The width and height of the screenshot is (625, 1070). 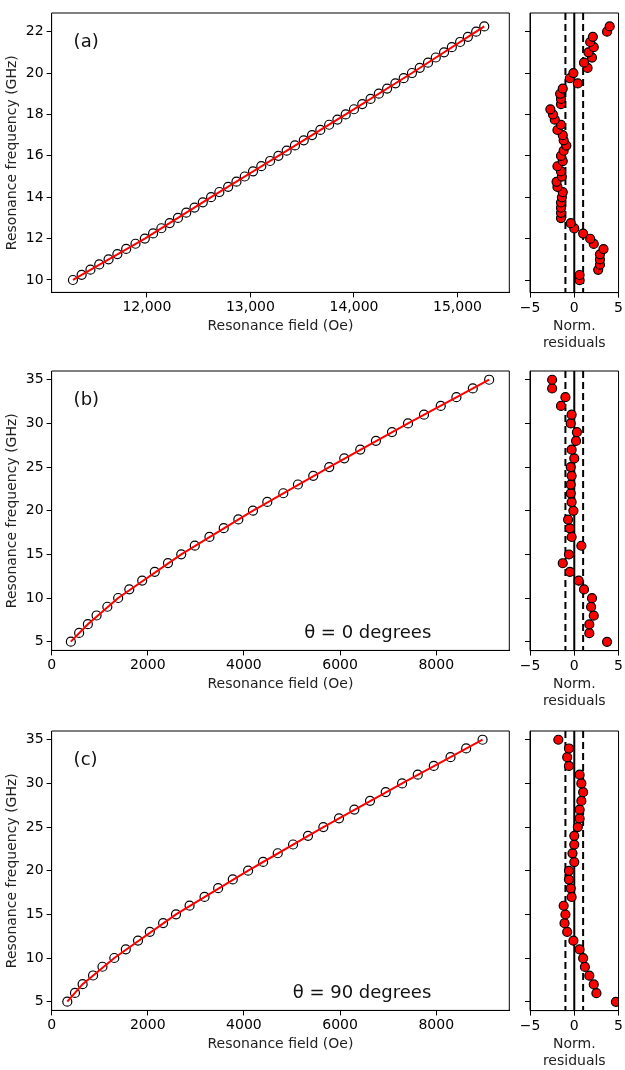 What do you see at coordinates (147, 306) in the screenshot?
I see `x-tick-label: 12,000` at bounding box center [147, 306].